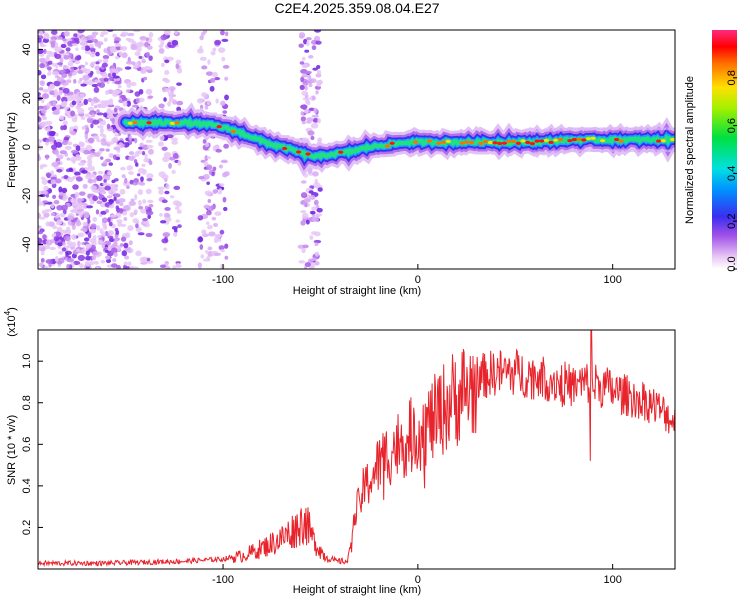 The height and width of the screenshot is (600, 750). I want to click on snr-y-axis: 0.2 0.4 0.6 0.8 1.0, so click(32, 444).